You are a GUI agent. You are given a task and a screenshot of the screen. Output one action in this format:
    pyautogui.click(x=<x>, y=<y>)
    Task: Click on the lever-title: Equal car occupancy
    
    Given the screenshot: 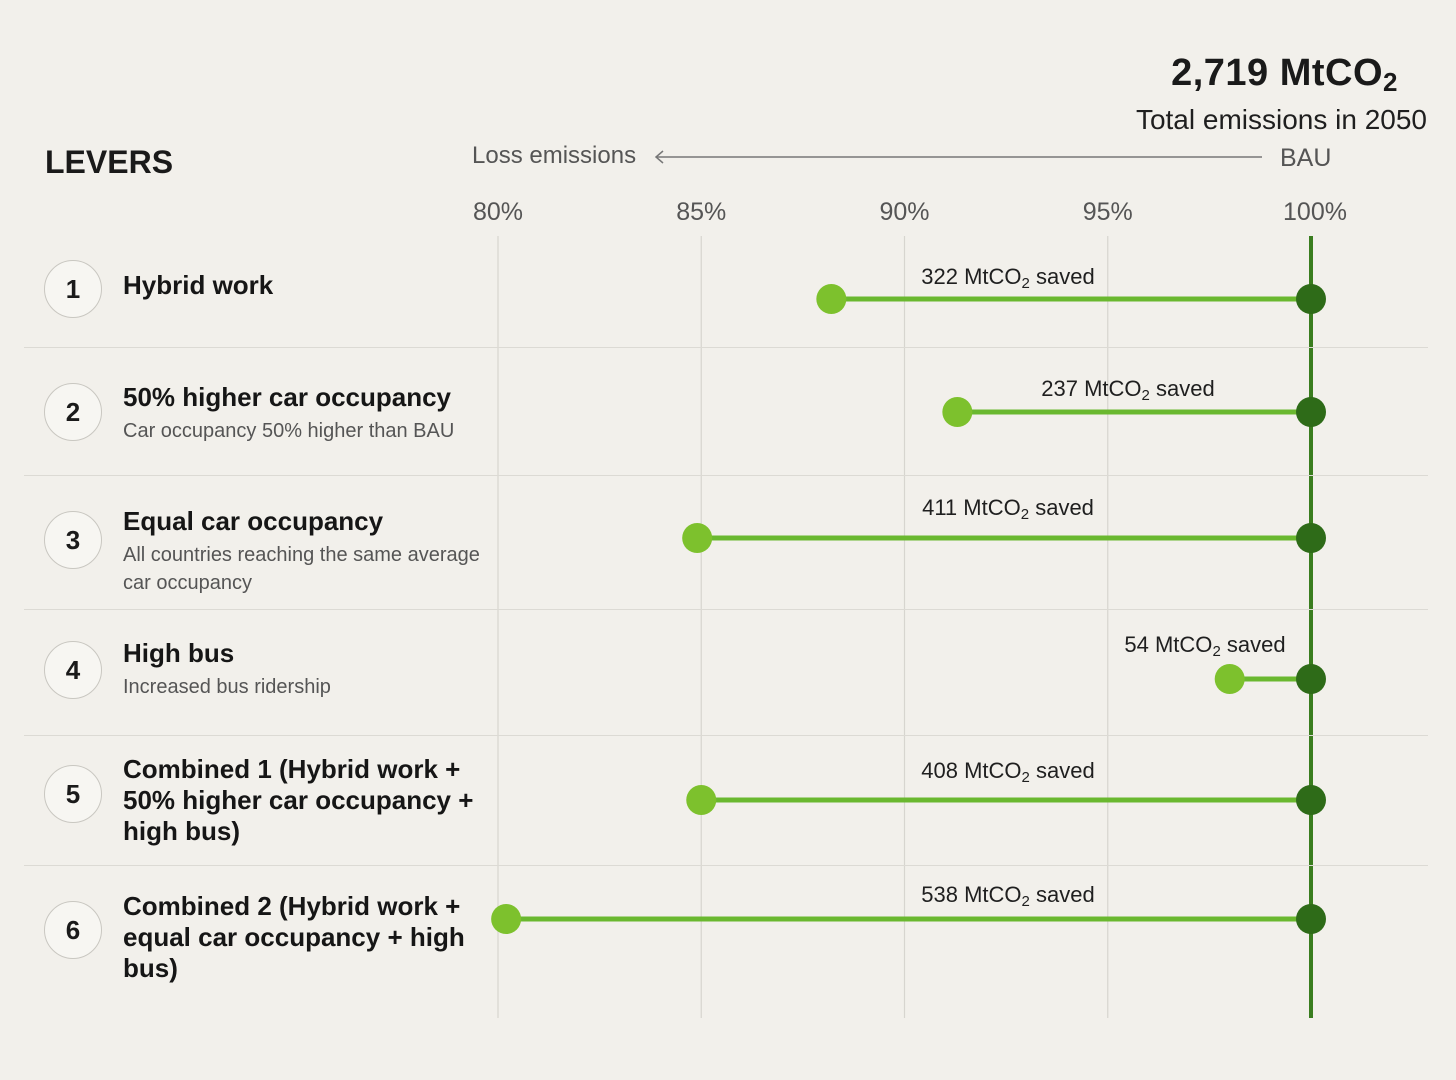 What is the action you would take?
    pyautogui.click(x=253, y=521)
    